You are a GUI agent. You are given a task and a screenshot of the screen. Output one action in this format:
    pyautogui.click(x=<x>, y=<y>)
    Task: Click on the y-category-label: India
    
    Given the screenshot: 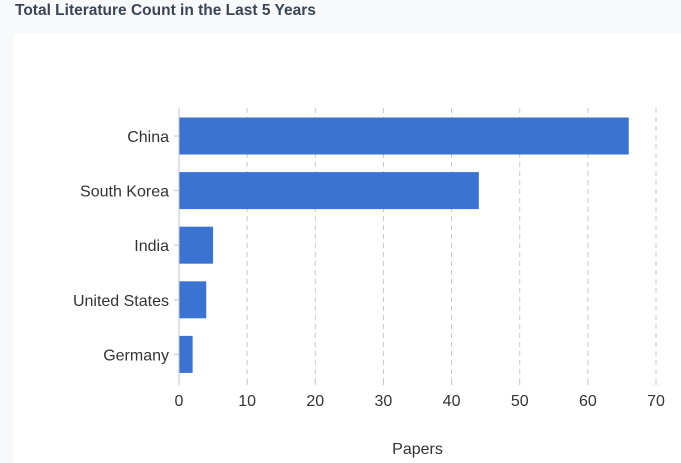 What is the action you would take?
    pyautogui.click(x=151, y=246)
    